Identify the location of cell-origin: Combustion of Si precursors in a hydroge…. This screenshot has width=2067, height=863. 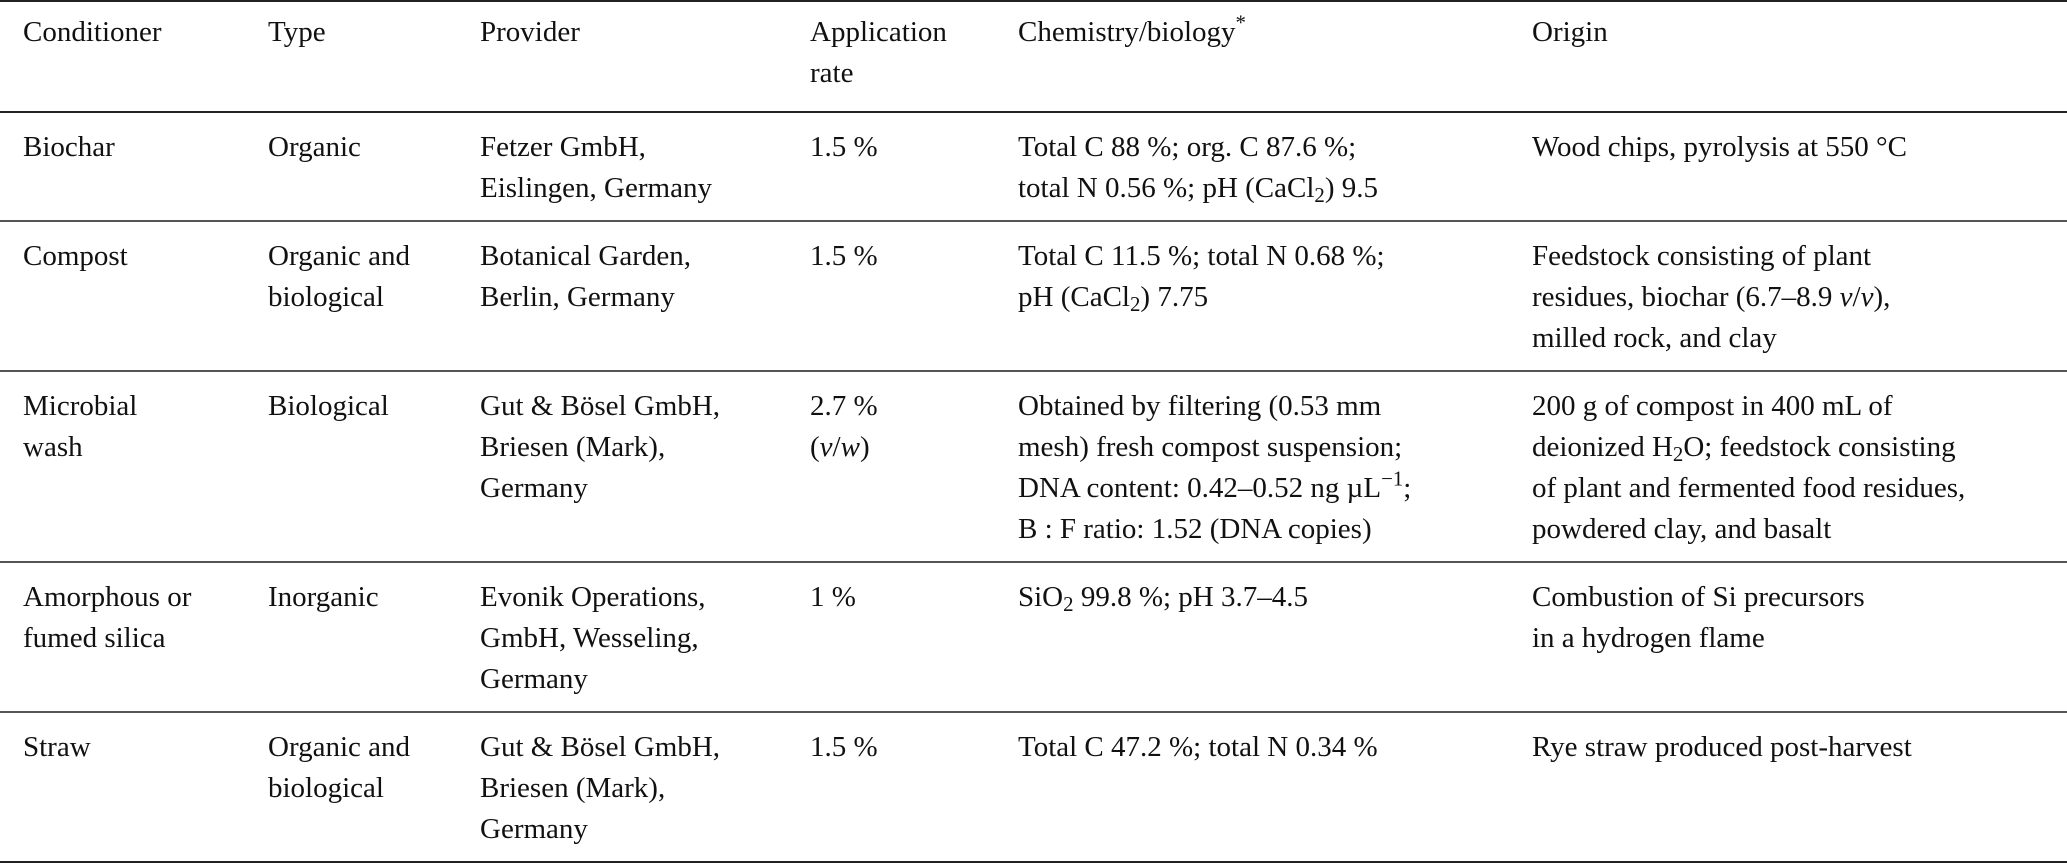
(1799, 637).